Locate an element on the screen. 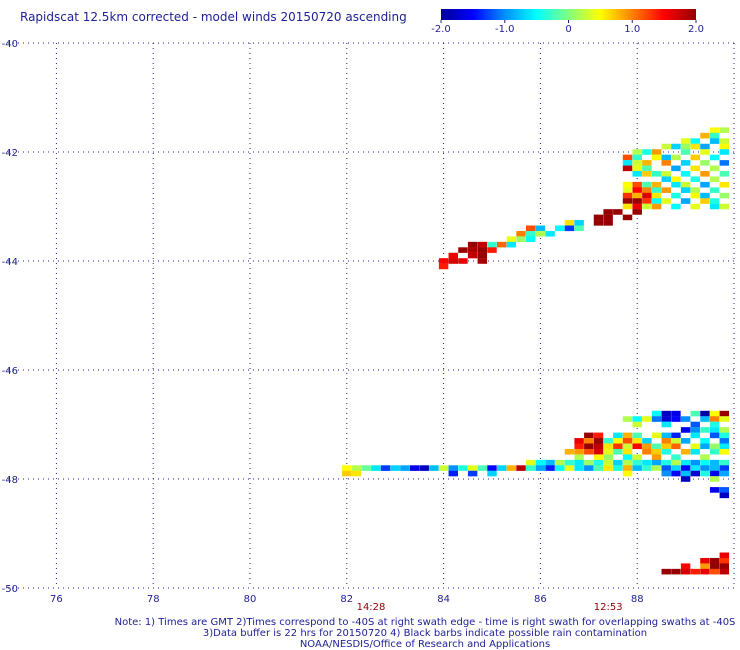 The height and width of the screenshot is (650, 740). y-tick-label: -42 is located at coordinates (10, 153).